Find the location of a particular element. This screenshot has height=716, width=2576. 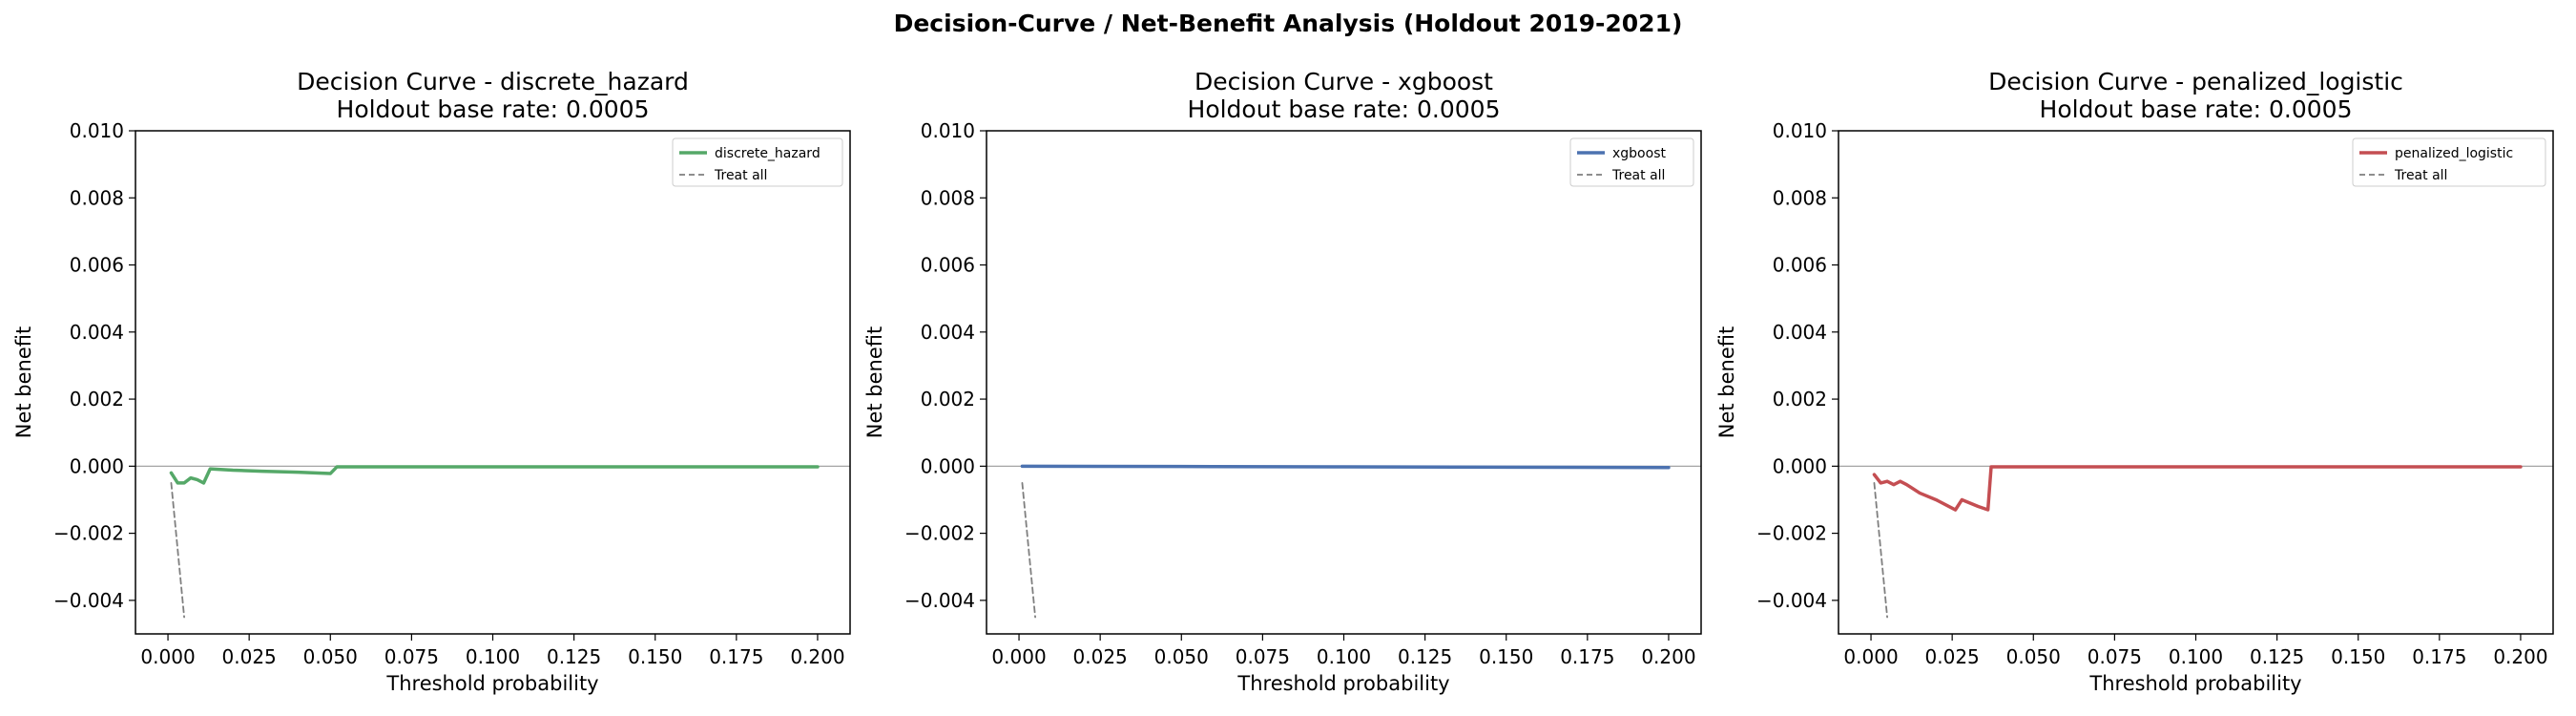

legend-entry-label: penalized_logistic is located at coordinates (2454, 153).